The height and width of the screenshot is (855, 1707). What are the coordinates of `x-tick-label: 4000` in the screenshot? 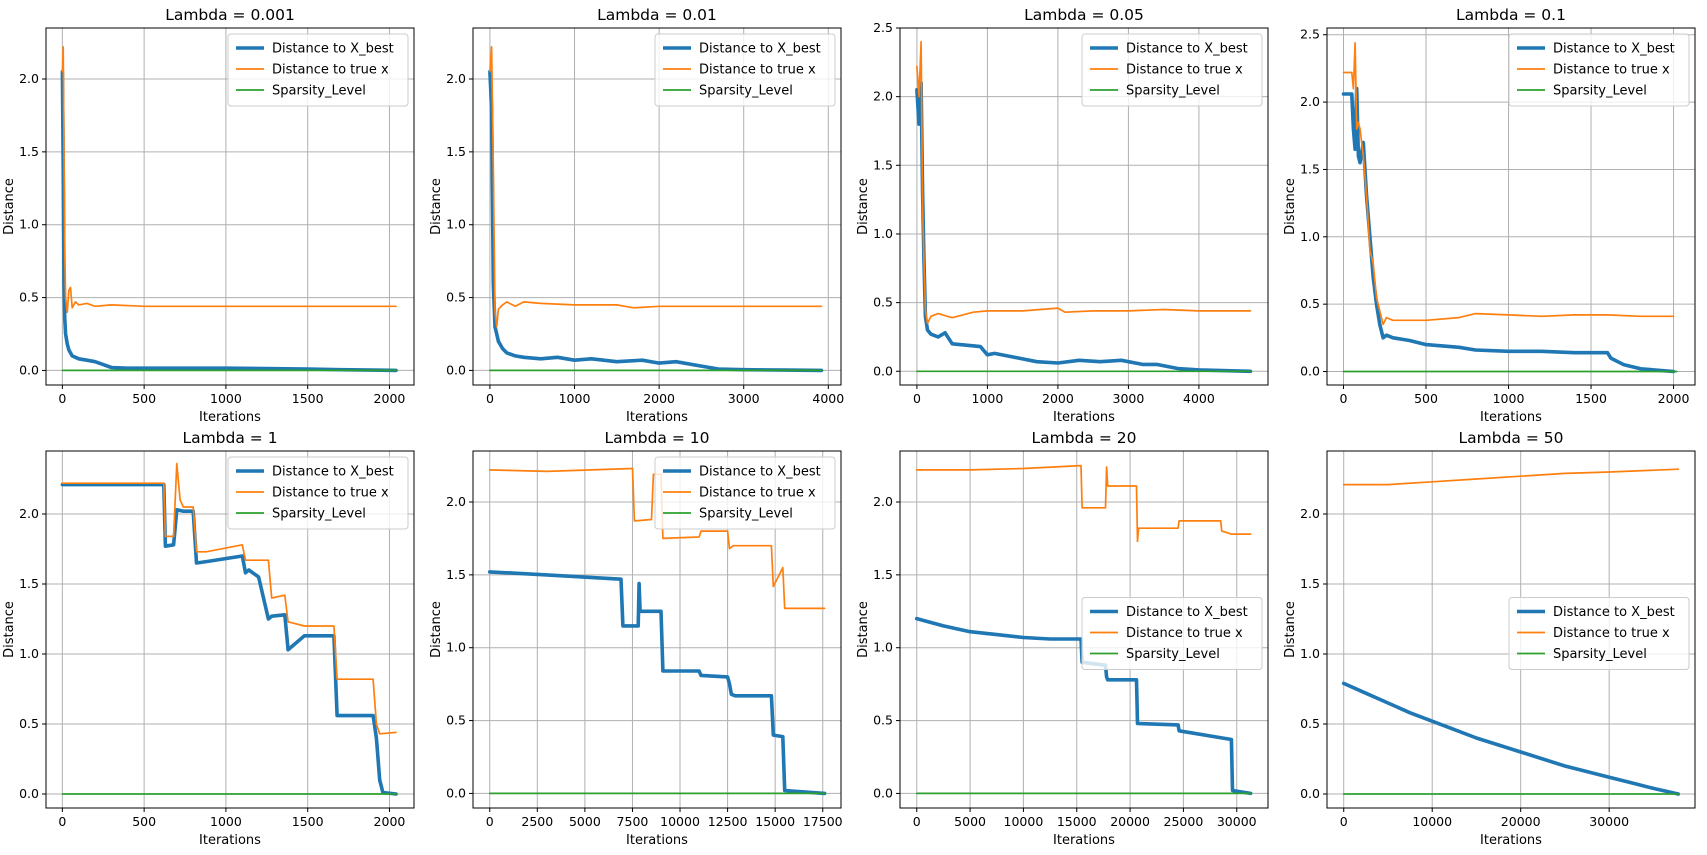 It's located at (1199, 398).